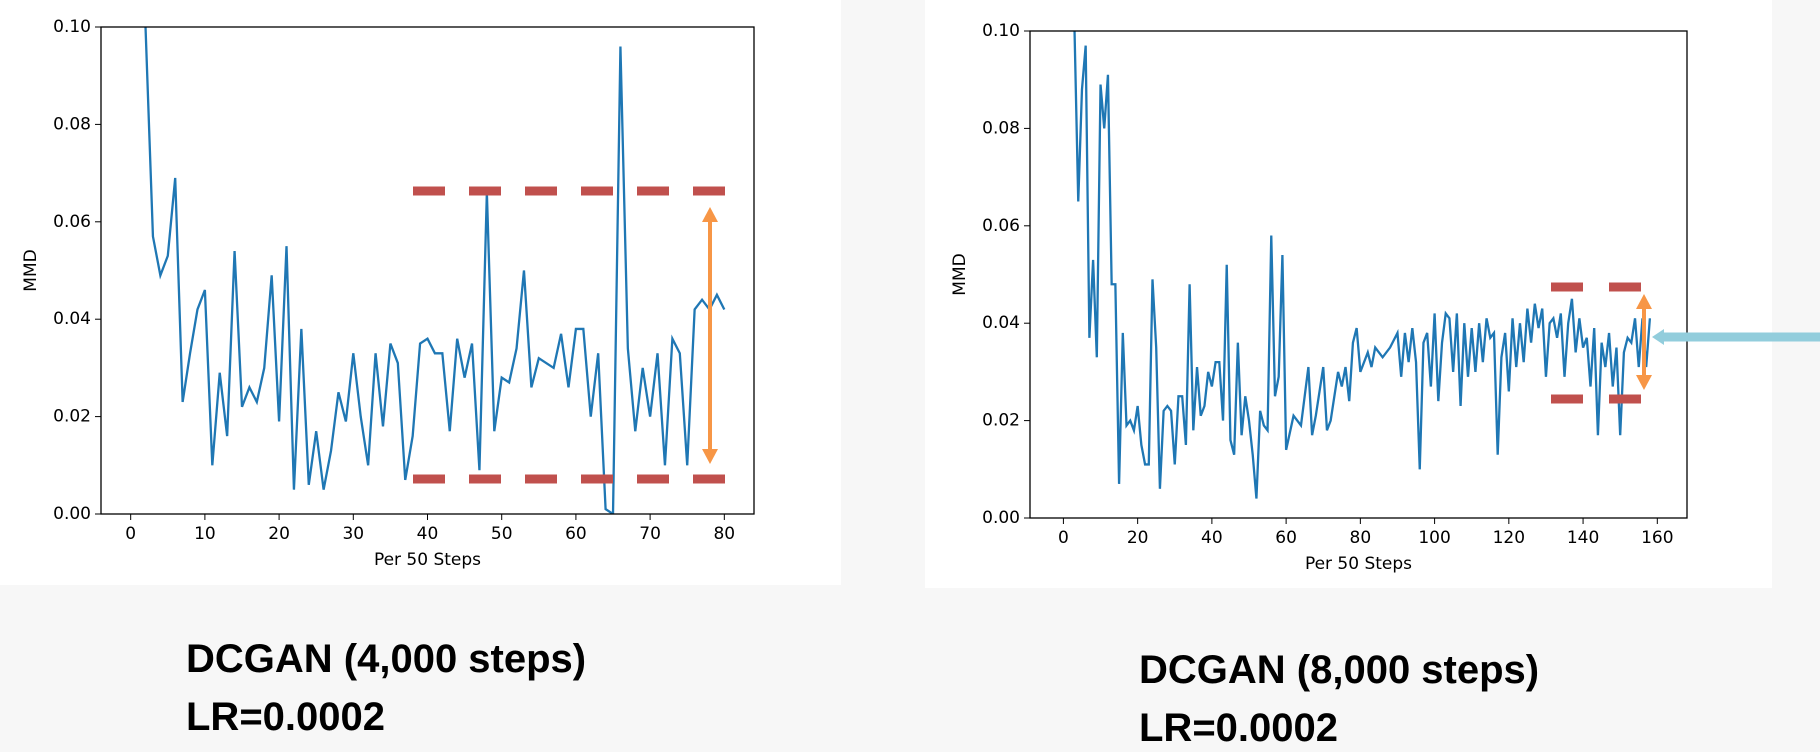 This screenshot has width=1820, height=752. Describe the element at coordinates (1657, 538) in the screenshot. I see `x-tick-label: 160` at that location.